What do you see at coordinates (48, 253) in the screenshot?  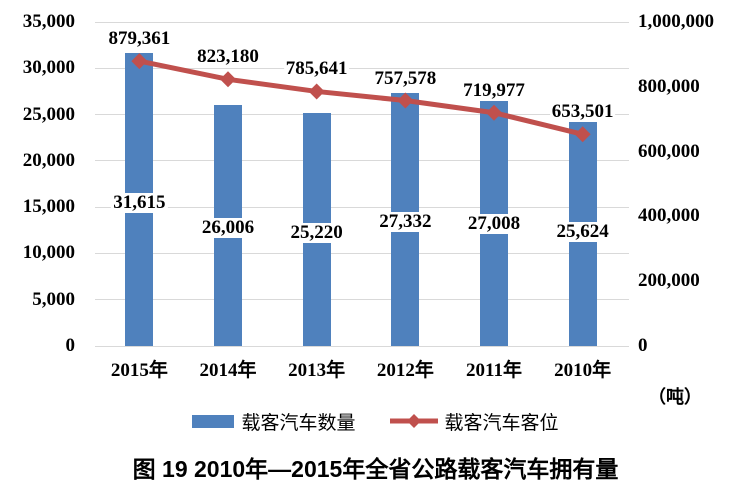 I see `left-axis-tick-label: 10,000` at bounding box center [48, 253].